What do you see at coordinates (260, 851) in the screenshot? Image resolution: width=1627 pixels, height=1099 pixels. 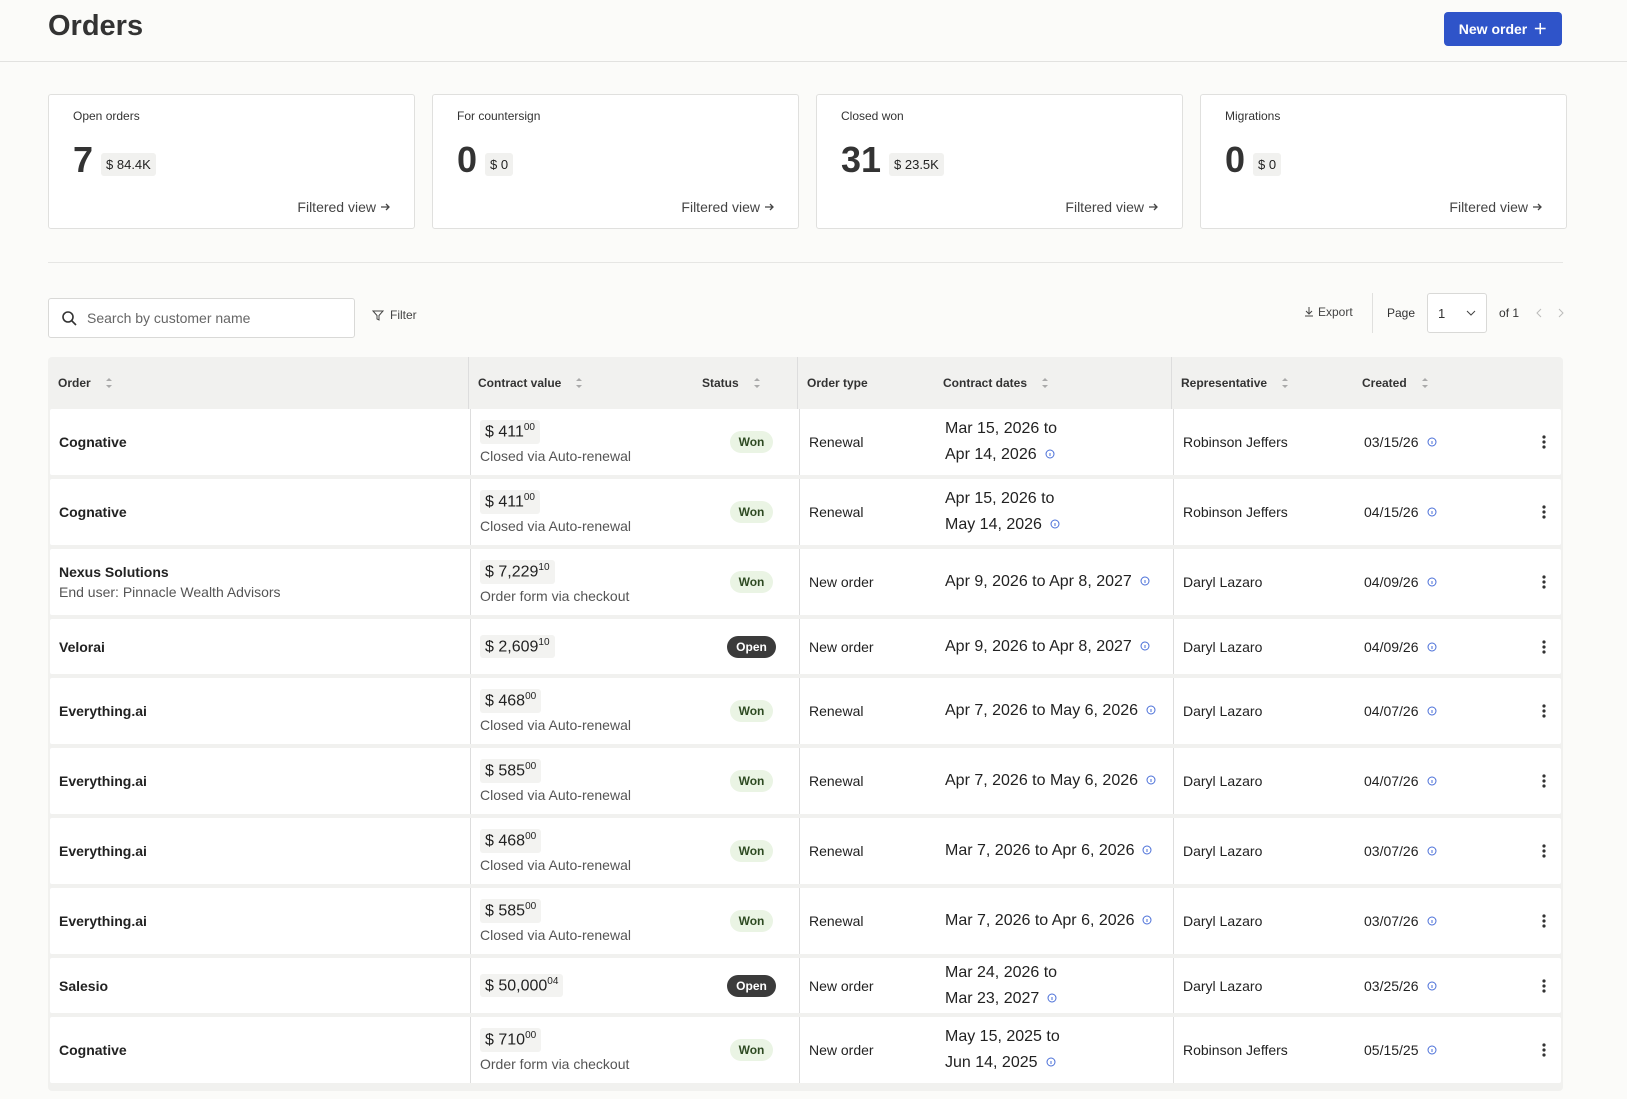 I see `order-cell: Everything.ai` at bounding box center [260, 851].